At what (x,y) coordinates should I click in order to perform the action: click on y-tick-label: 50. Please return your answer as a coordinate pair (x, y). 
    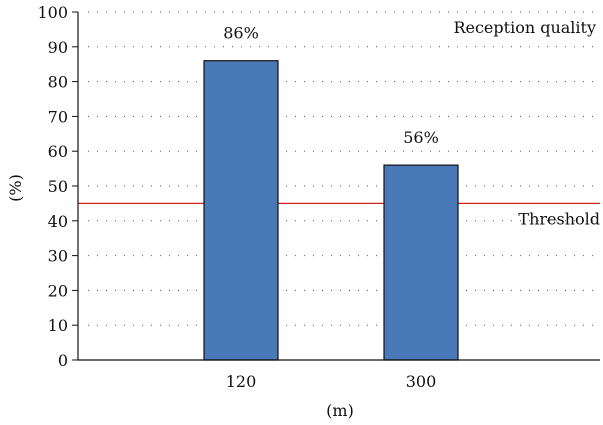
    Looking at the image, I should click on (58, 186).